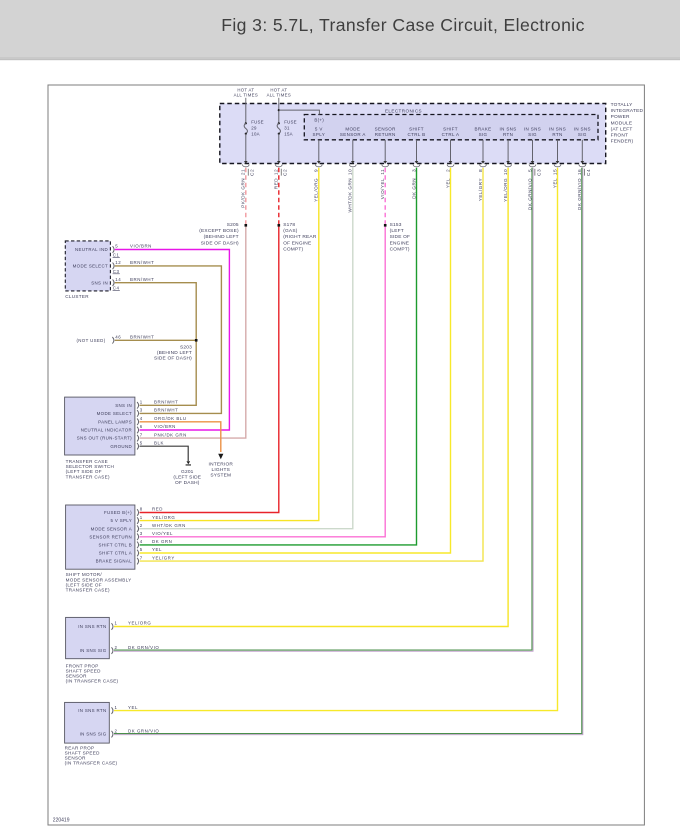  Describe the element at coordinates (159, 442) in the screenshot. I see `svg-text: BLK` at that location.